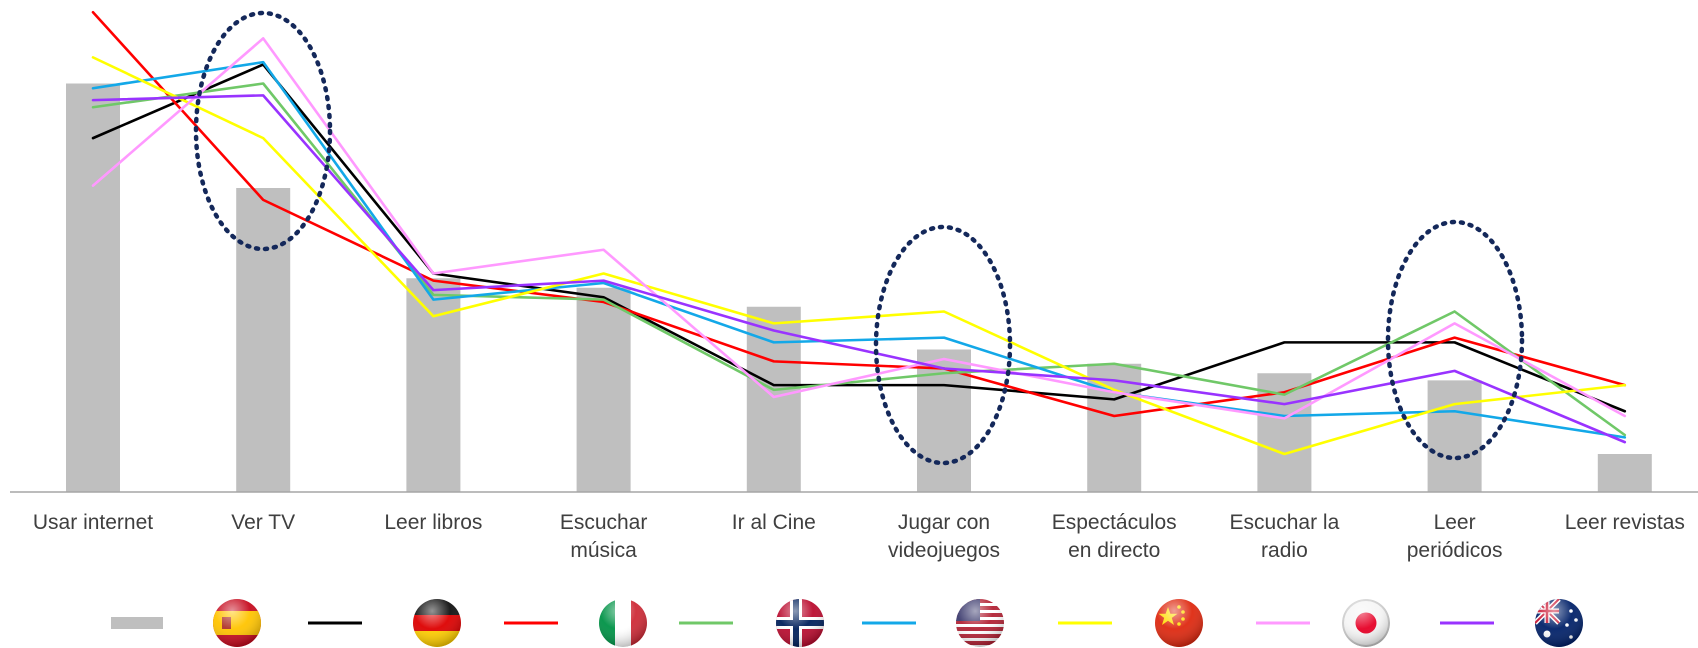 This screenshot has height=648, width=1698. Describe the element at coordinates (623, 623) in the screenshot. I see `italy-flag-icon` at that location.